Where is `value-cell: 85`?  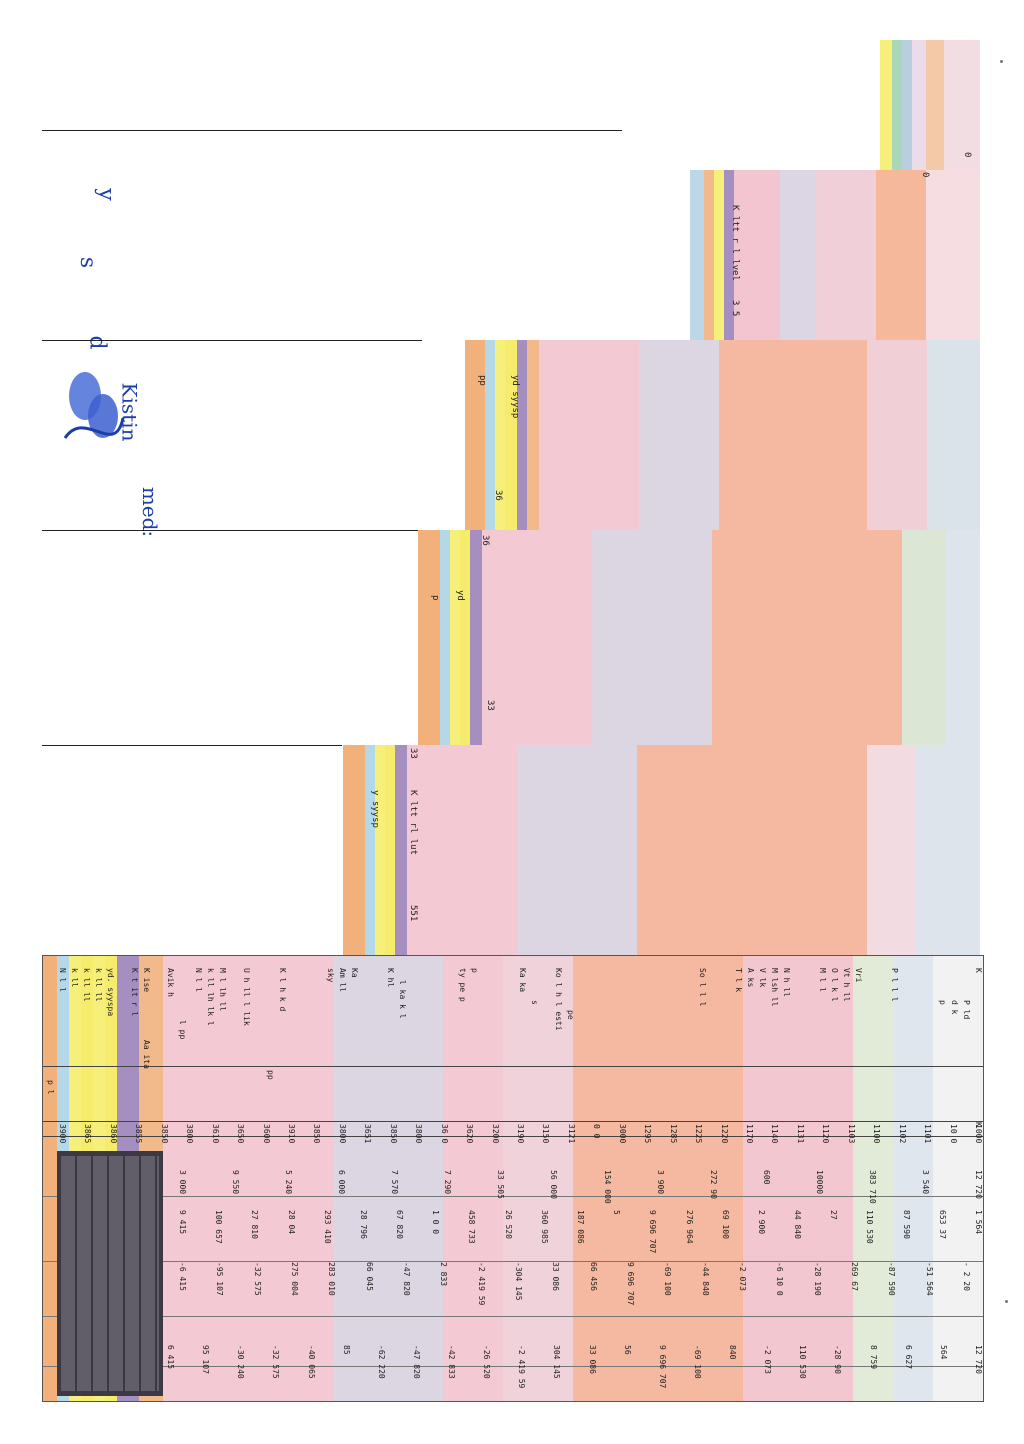 value-cell: 85 is located at coordinates (346, 1350).